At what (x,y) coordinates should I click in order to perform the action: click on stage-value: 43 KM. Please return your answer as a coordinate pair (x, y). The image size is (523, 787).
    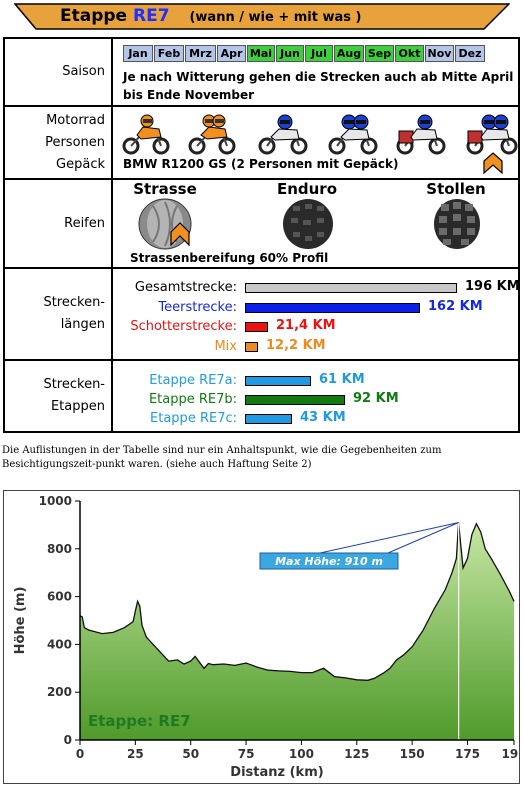
    Looking at the image, I should click on (323, 417).